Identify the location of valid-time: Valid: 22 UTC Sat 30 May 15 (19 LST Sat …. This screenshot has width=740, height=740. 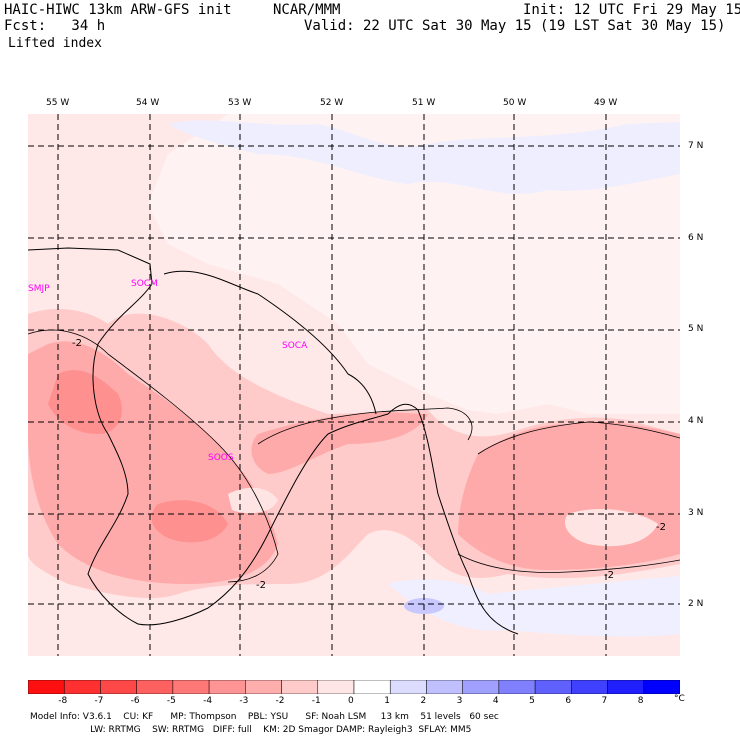
(515, 26).